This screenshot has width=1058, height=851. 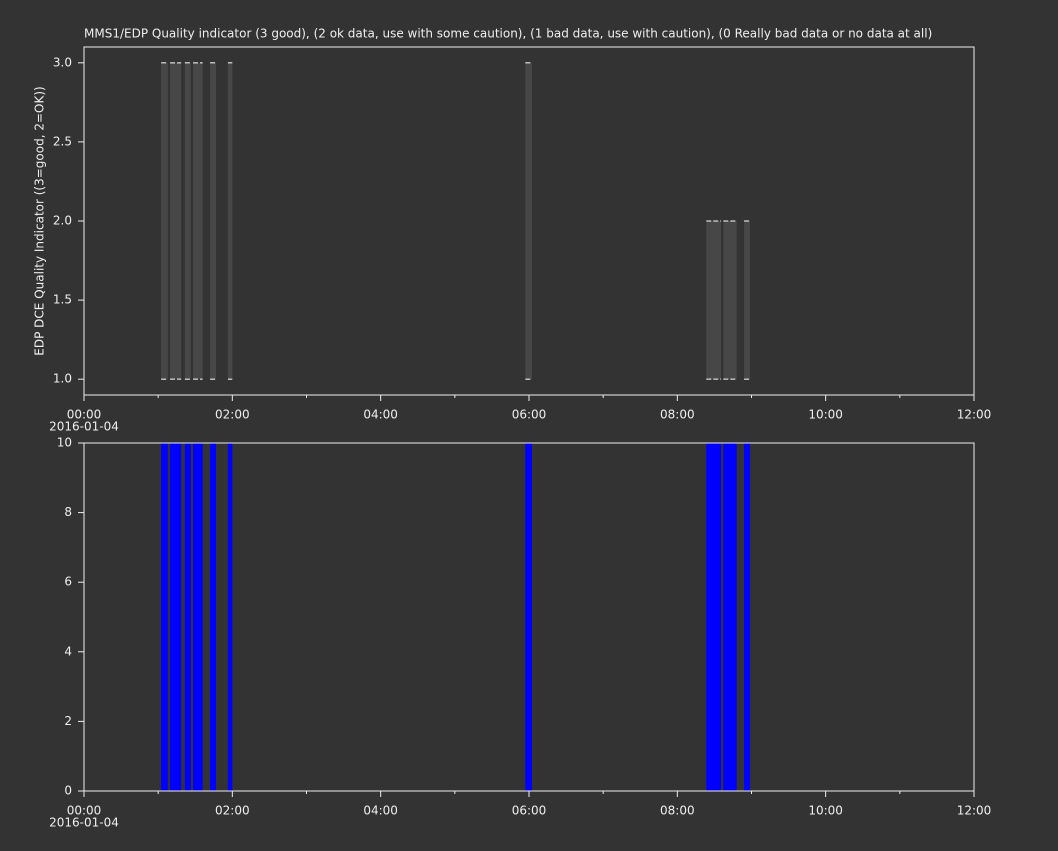 I want to click on y-tick-label: 0, so click(x=68, y=791).